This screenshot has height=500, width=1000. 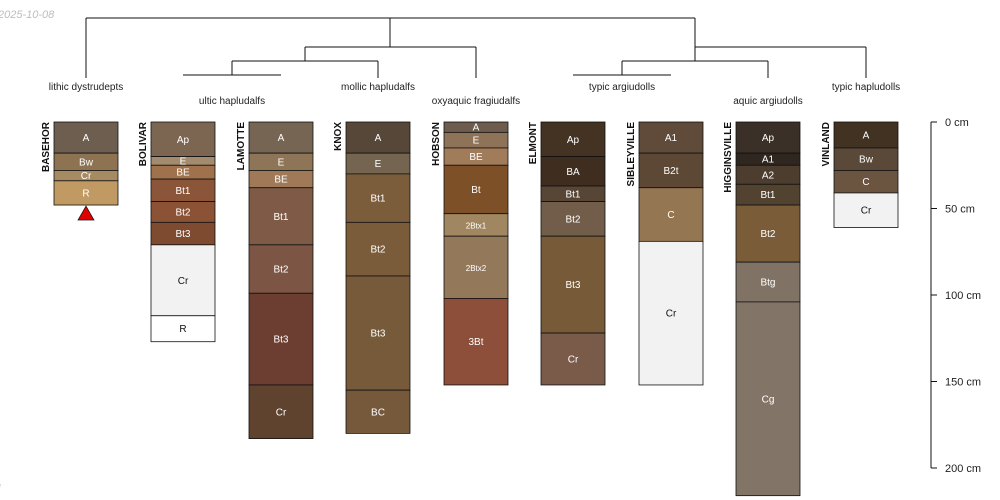 I want to click on horizon-sibleyville-cr, so click(x=671, y=313).